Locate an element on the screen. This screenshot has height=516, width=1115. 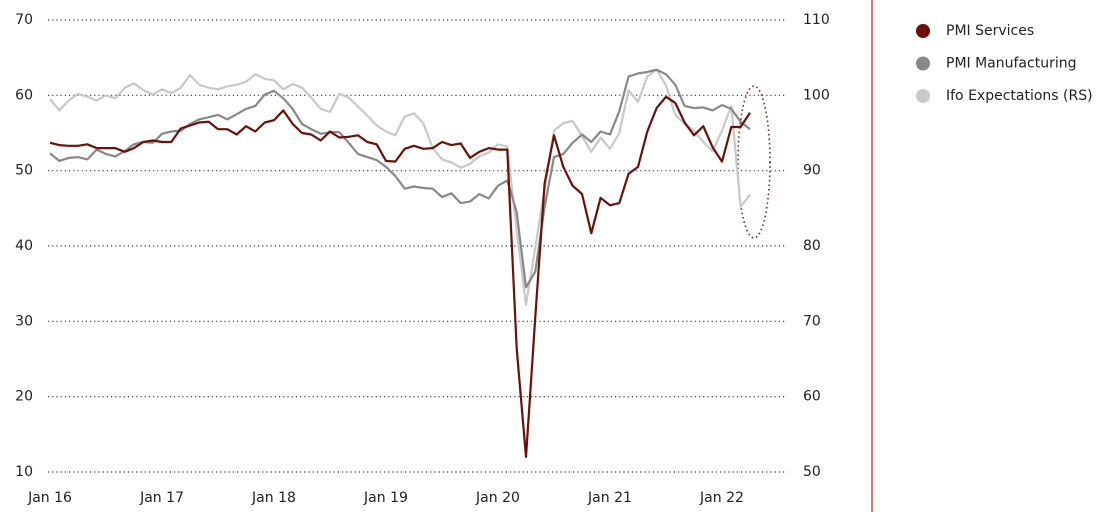
y2-tick-label: 60 is located at coordinates (812, 397).